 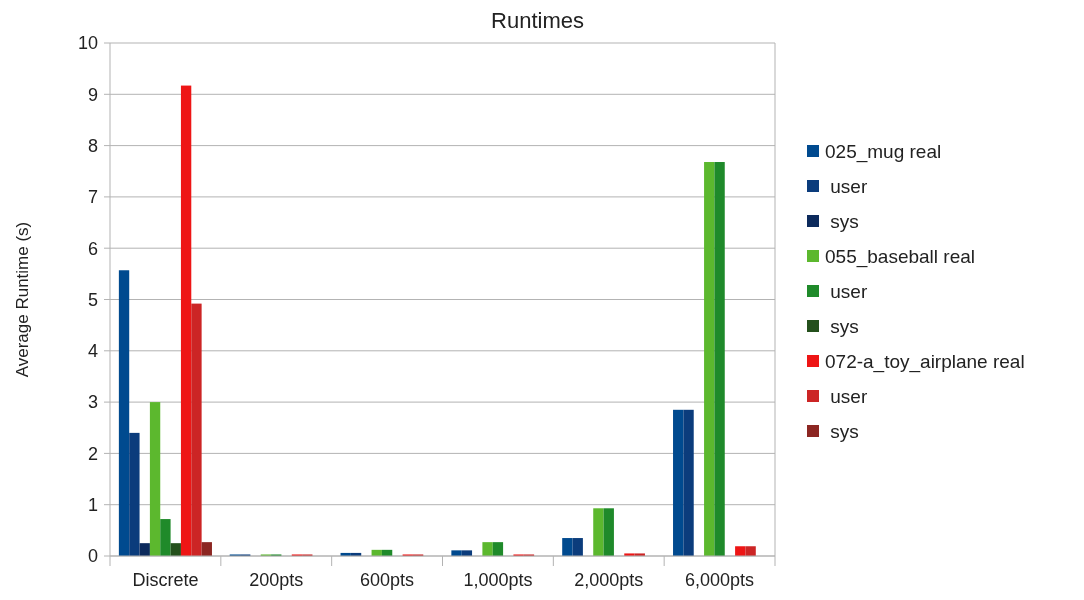 I want to click on x-tick-label: 6,000pts, so click(x=720, y=580).